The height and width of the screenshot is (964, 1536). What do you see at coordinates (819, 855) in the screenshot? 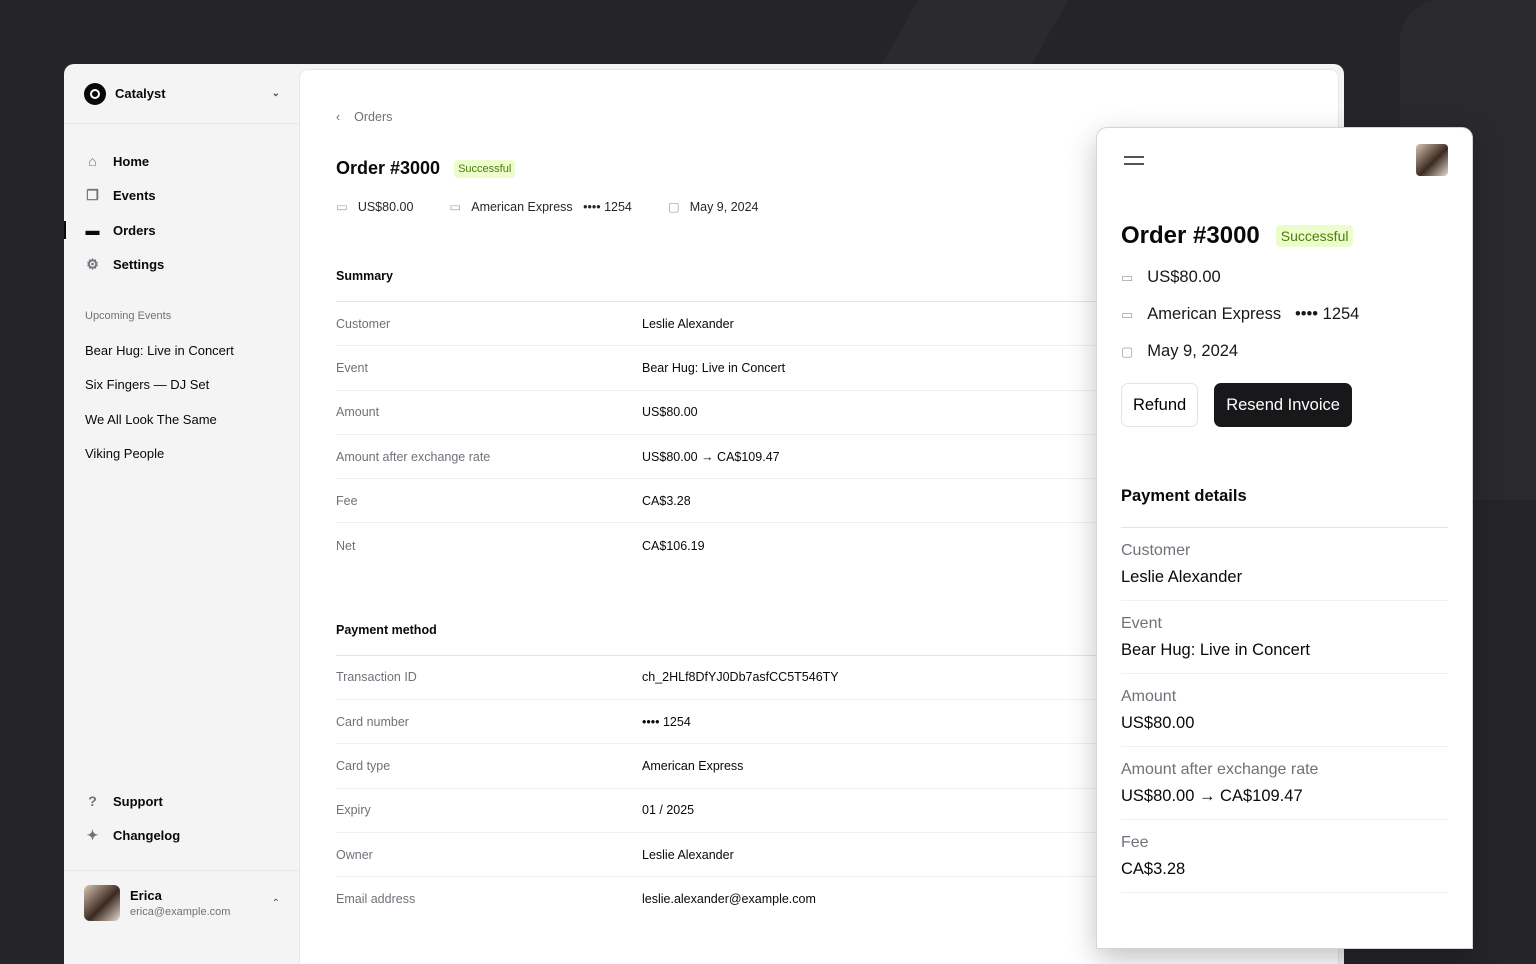
I see `detail-row: Owner Leslie Alexander` at bounding box center [819, 855].